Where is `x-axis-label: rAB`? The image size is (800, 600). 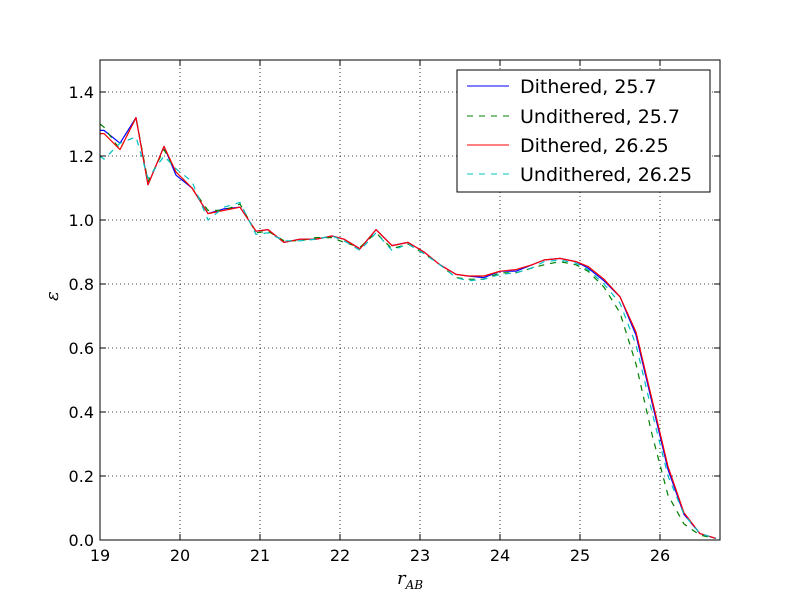
x-axis-label: rAB is located at coordinates (410, 580).